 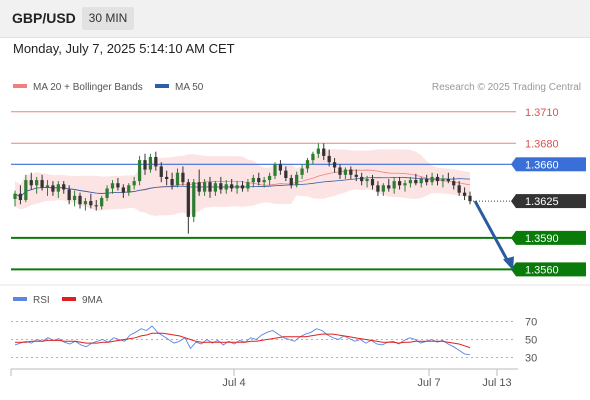 I want to click on timeframe-button: 30 MIN, so click(x=108, y=18).